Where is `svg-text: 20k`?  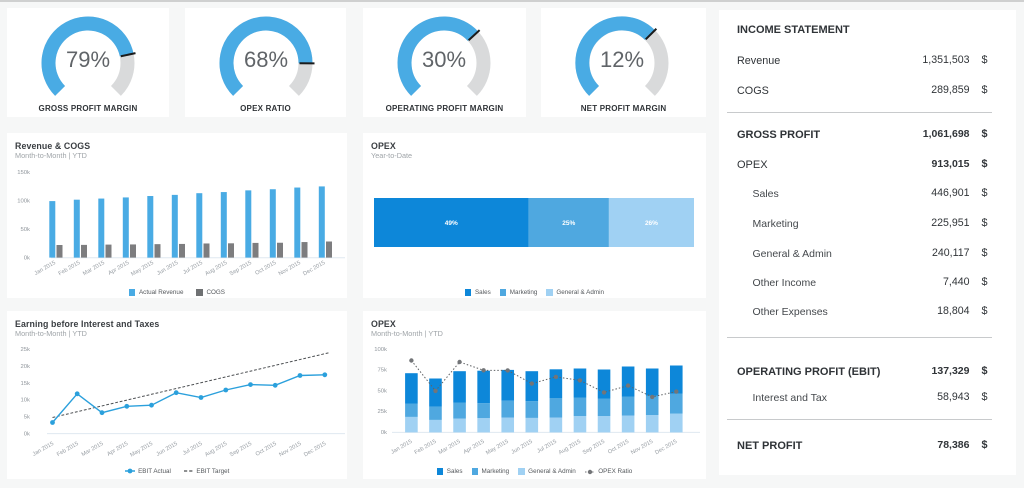
svg-text: 20k is located at coordinates (26, 367).